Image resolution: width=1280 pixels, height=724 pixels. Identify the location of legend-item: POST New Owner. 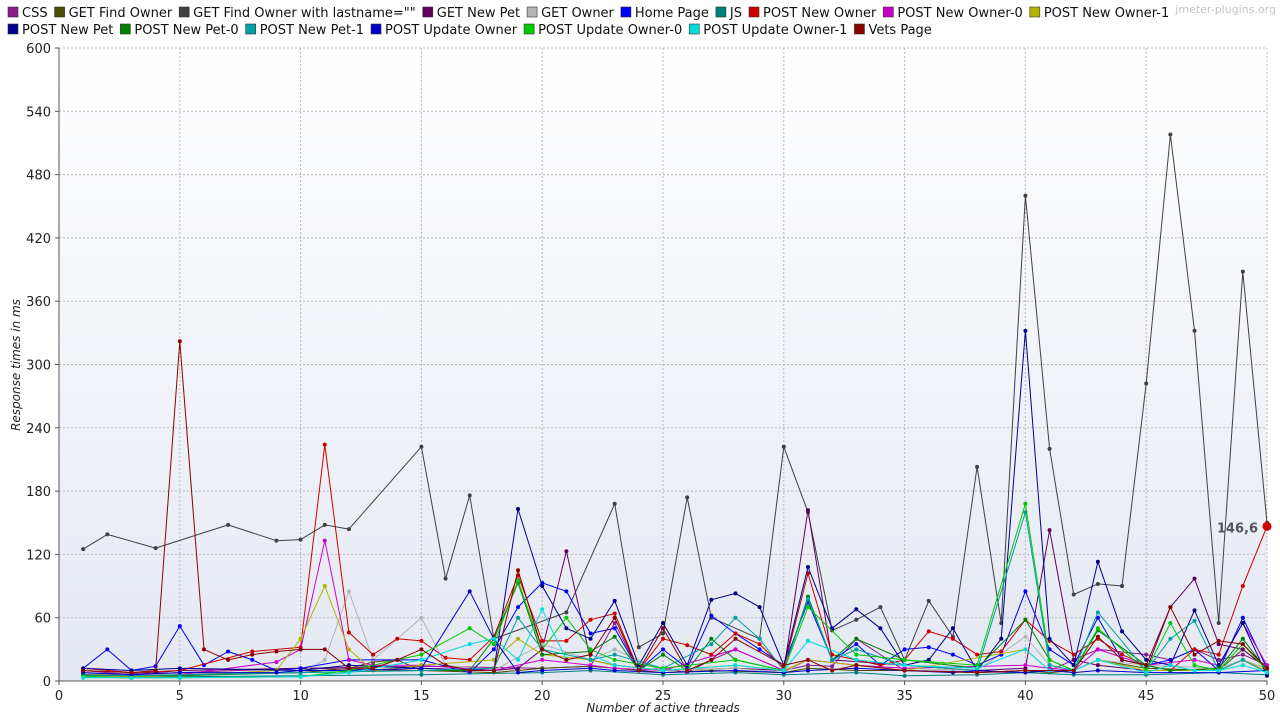
(812, 13).